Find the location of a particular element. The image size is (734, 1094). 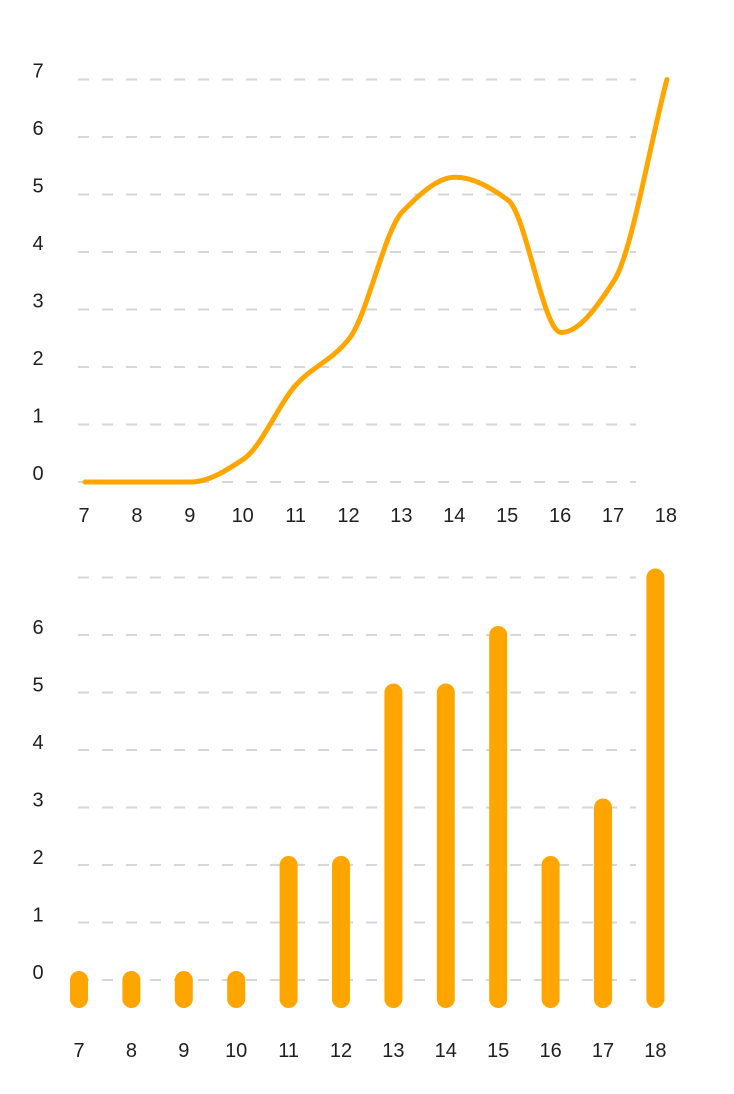

bar-chart-y-axis: 0 1 2 3 4 5 6 is located at coordinates (37, 800).